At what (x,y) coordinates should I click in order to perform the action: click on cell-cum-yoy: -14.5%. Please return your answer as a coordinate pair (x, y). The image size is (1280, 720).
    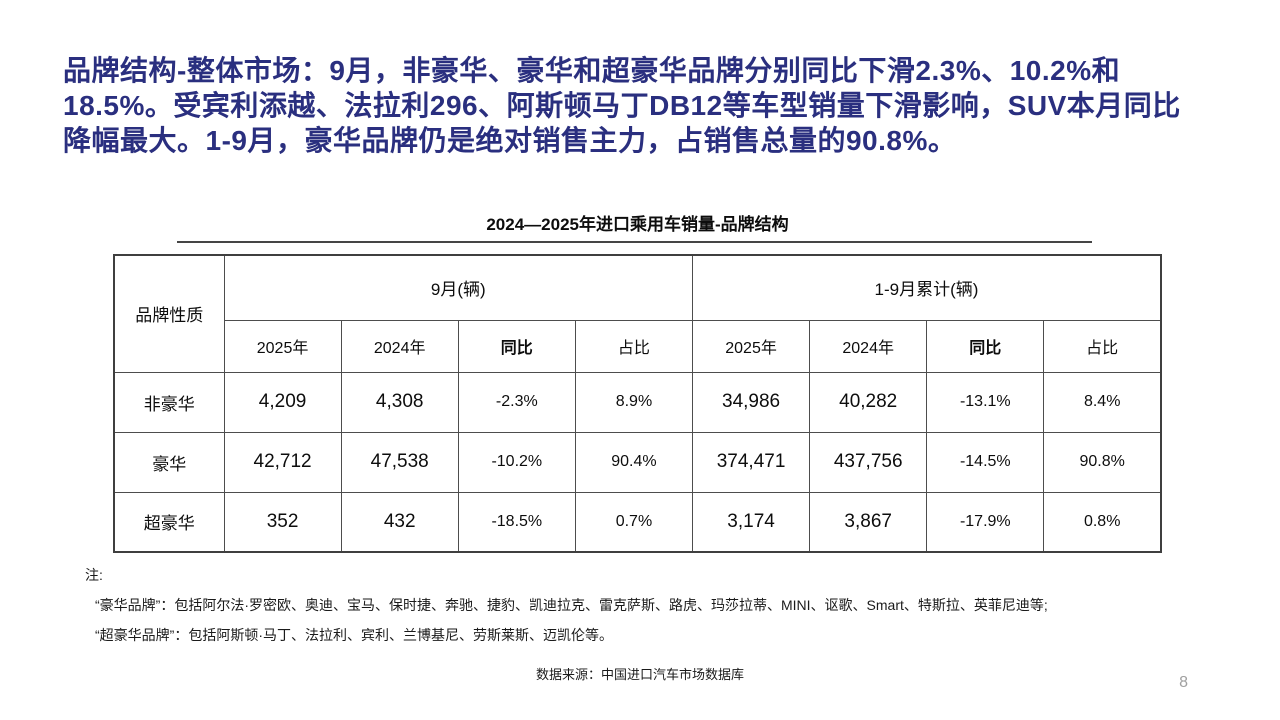
    Looking at the image, I should click on (985, 462).